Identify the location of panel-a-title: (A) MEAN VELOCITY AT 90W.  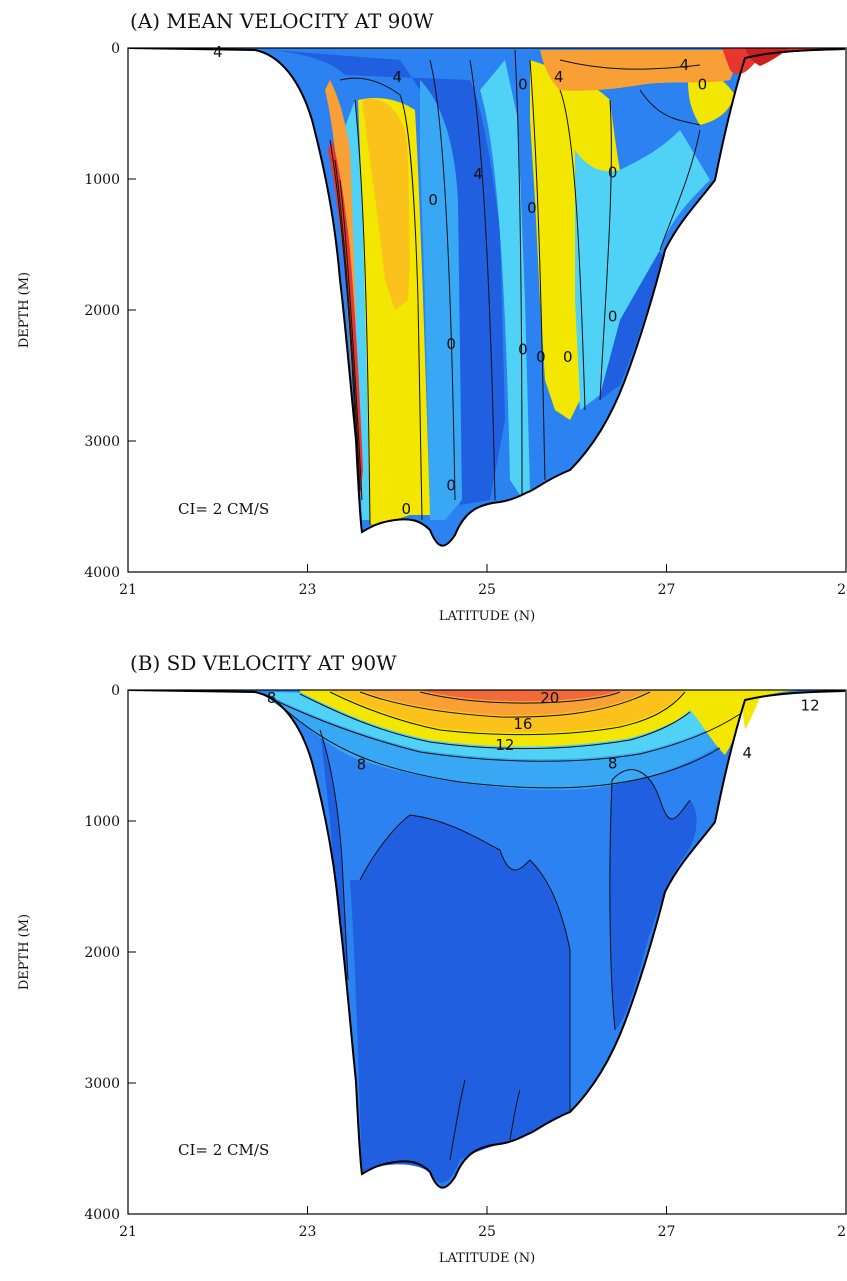
(282, 21).